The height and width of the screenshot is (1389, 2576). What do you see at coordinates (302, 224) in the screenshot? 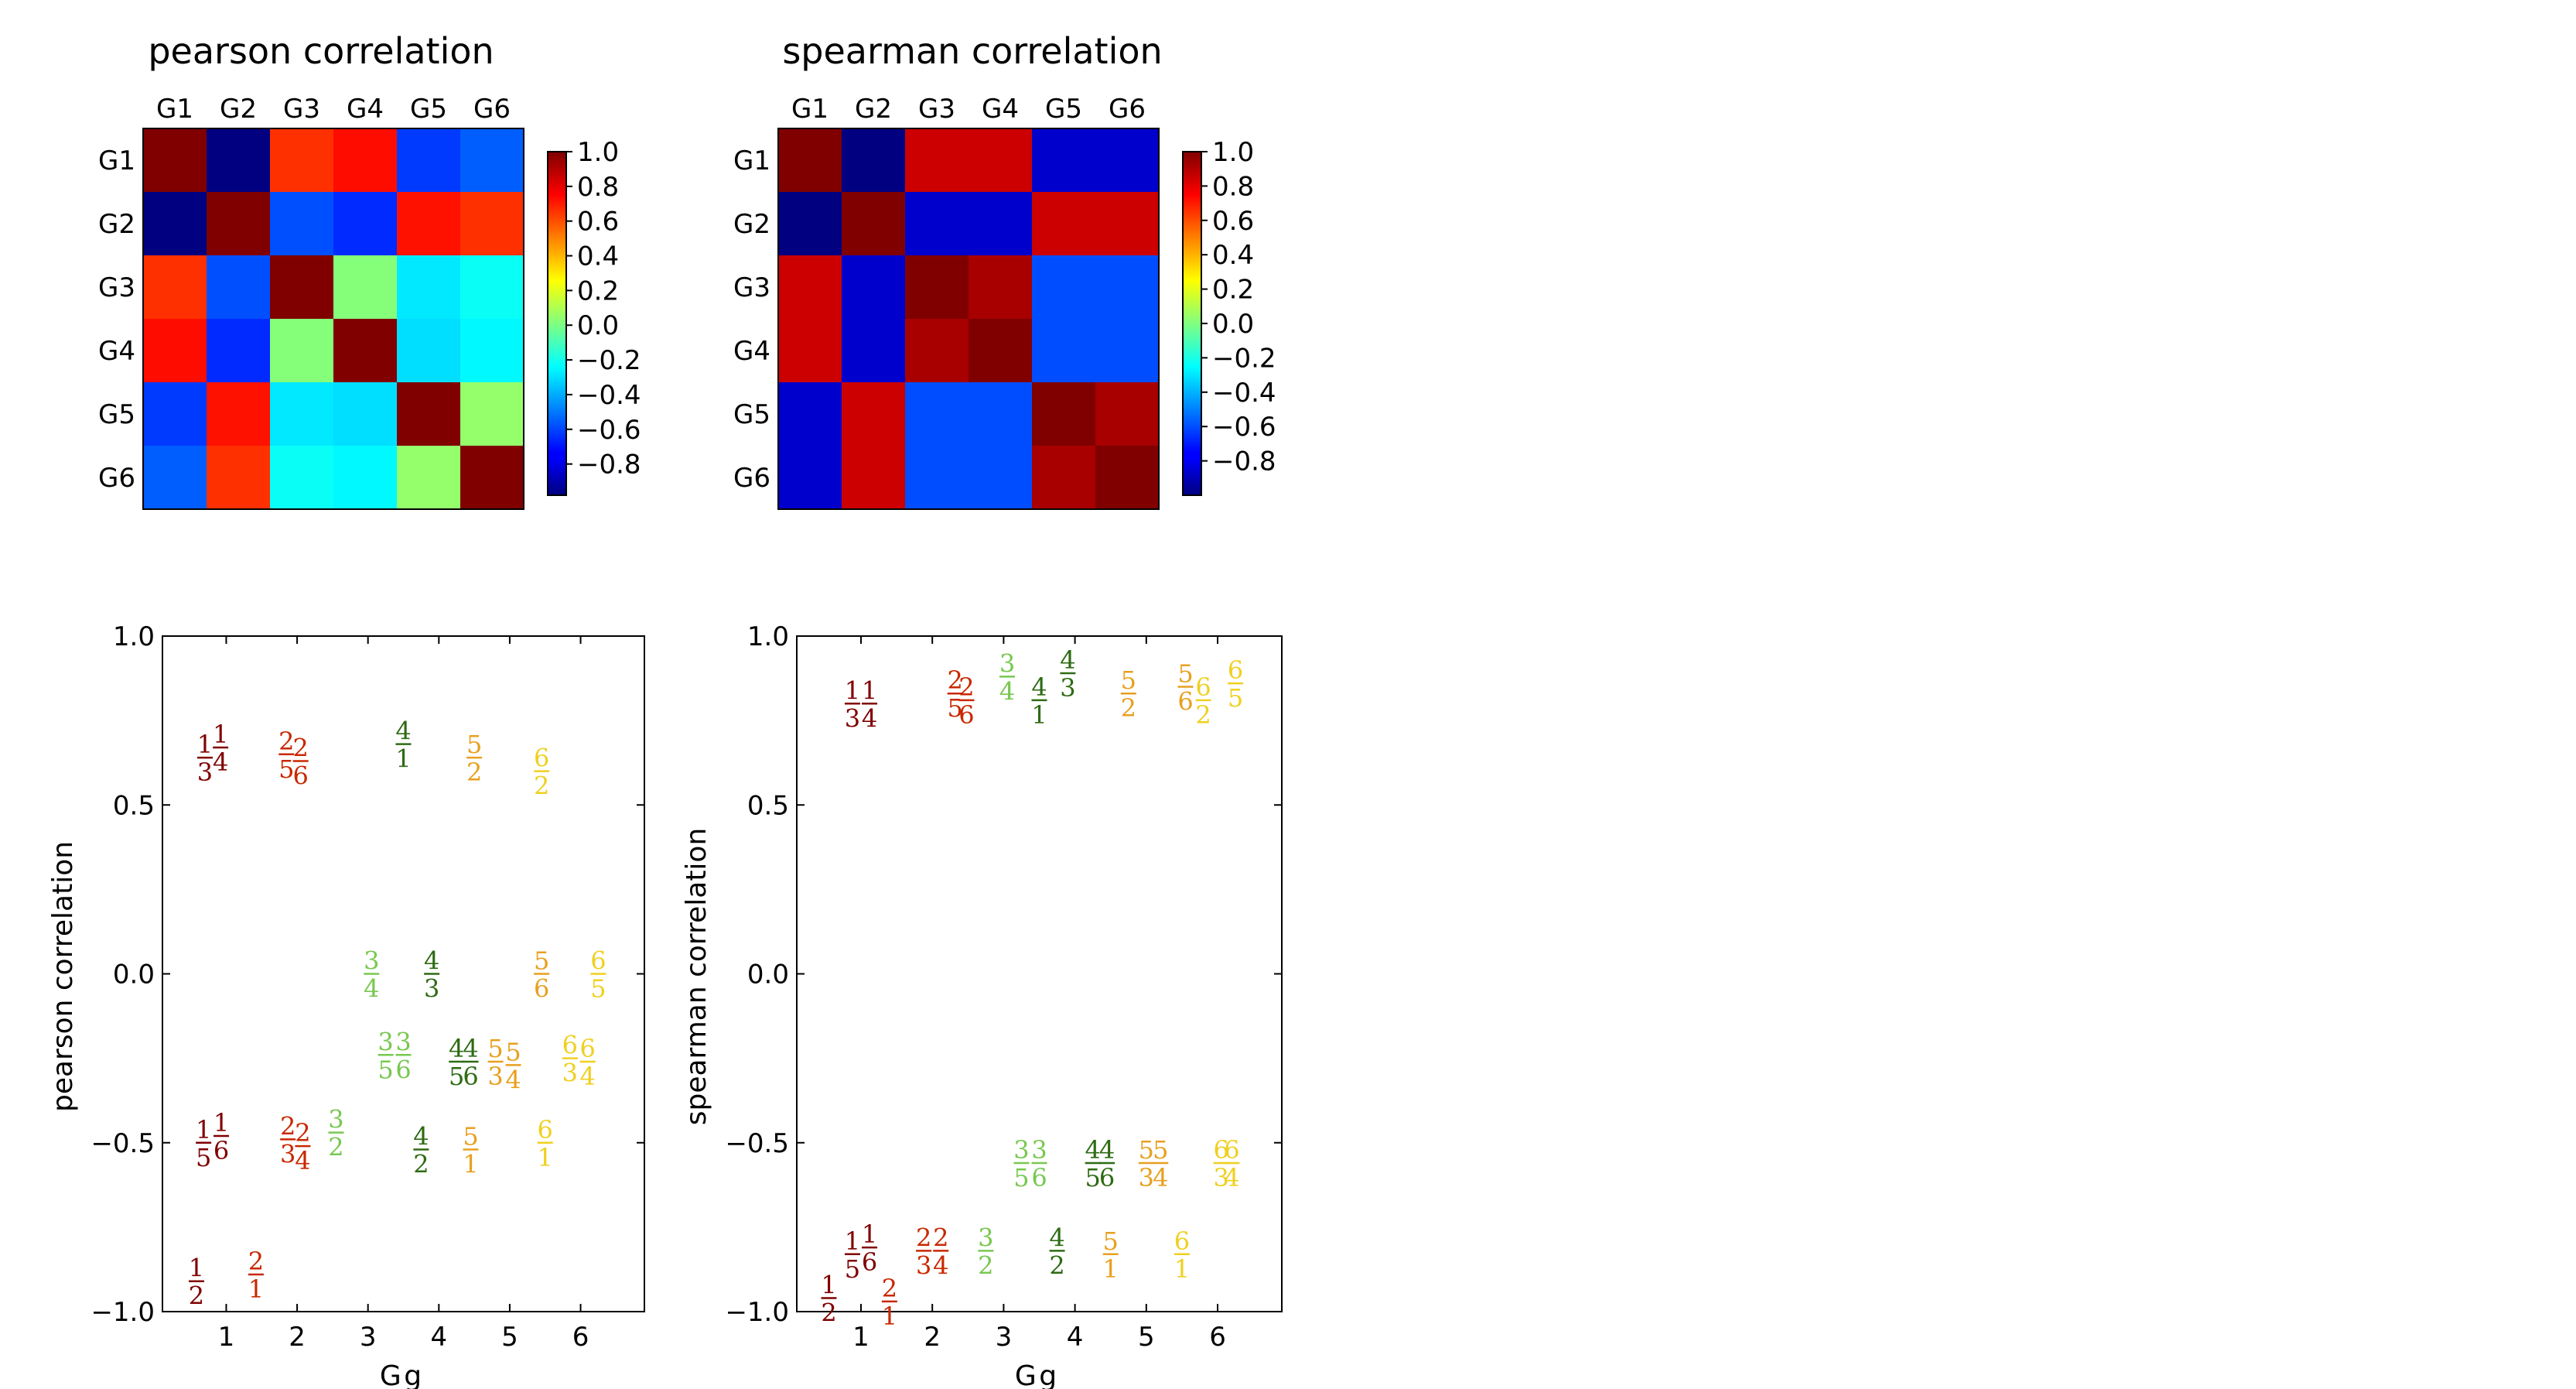
I see `heatmap-cell-G2-G3` at bounding box center [302, 224].